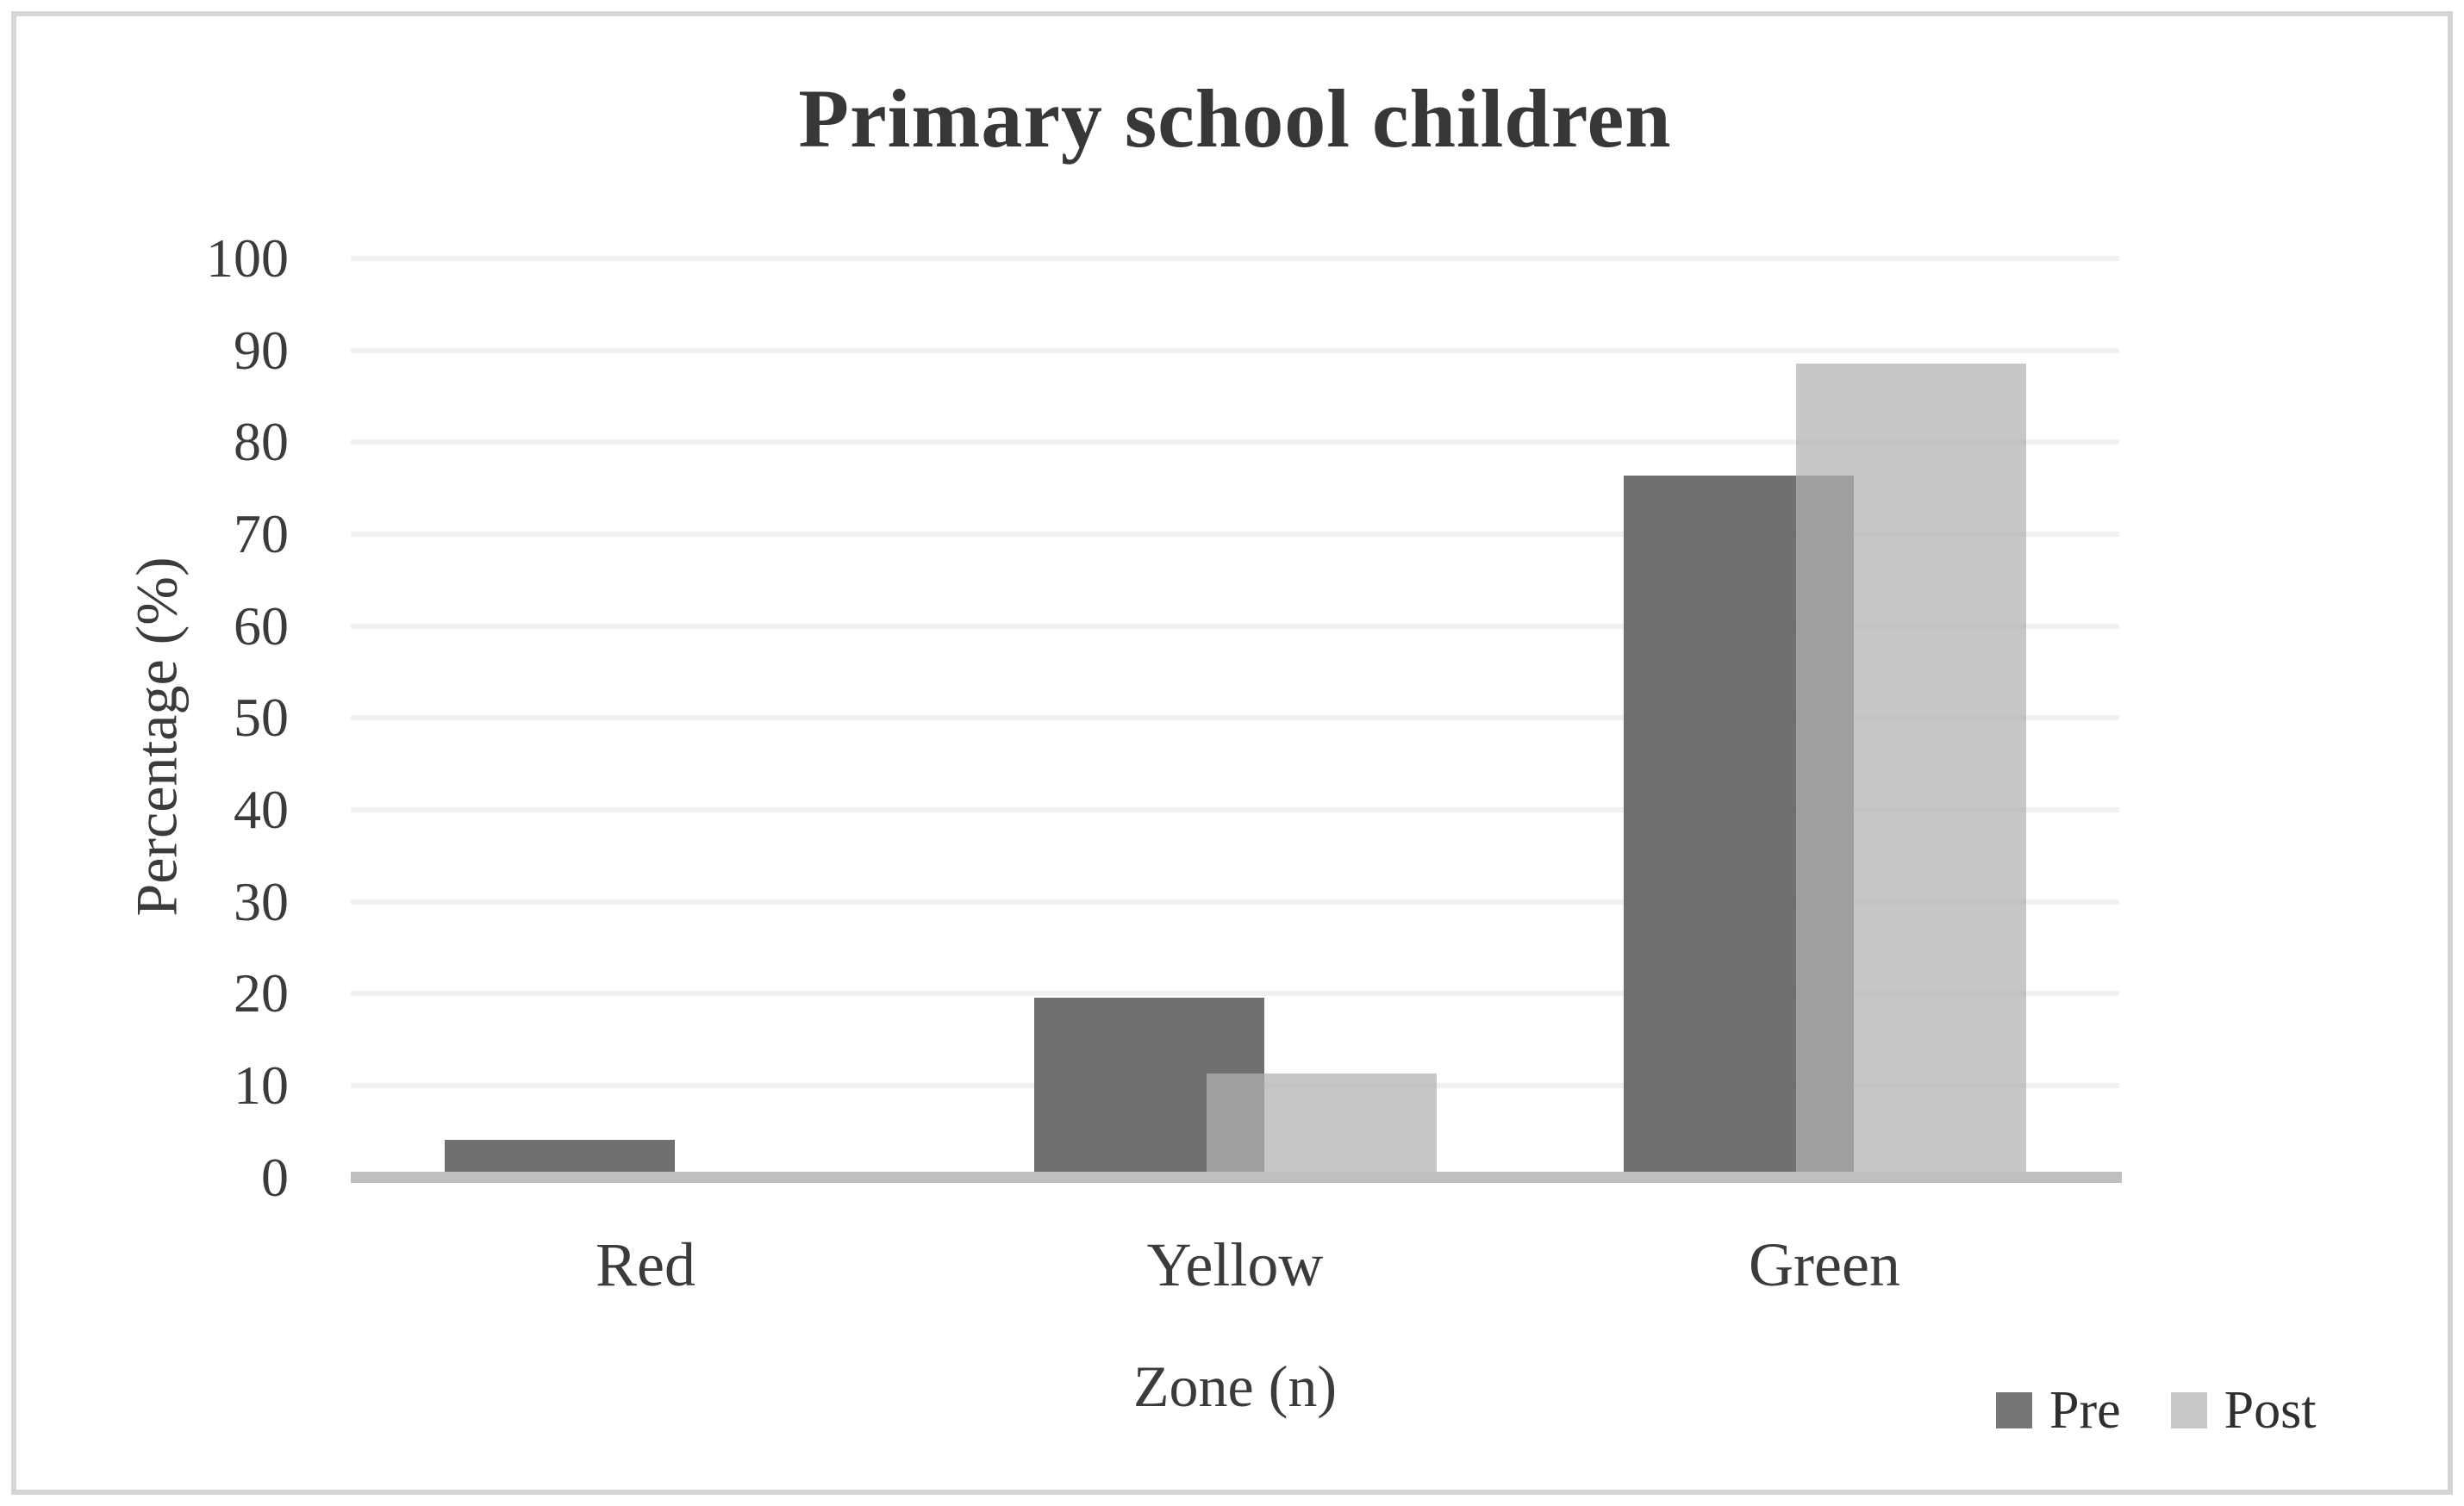 The width and height of the screenshot is (2464, 1506). What do you see at coordinates (261, 625) in the screenshot?
I see `y-tick-label-60: 60` at bounding box center [261, 625].